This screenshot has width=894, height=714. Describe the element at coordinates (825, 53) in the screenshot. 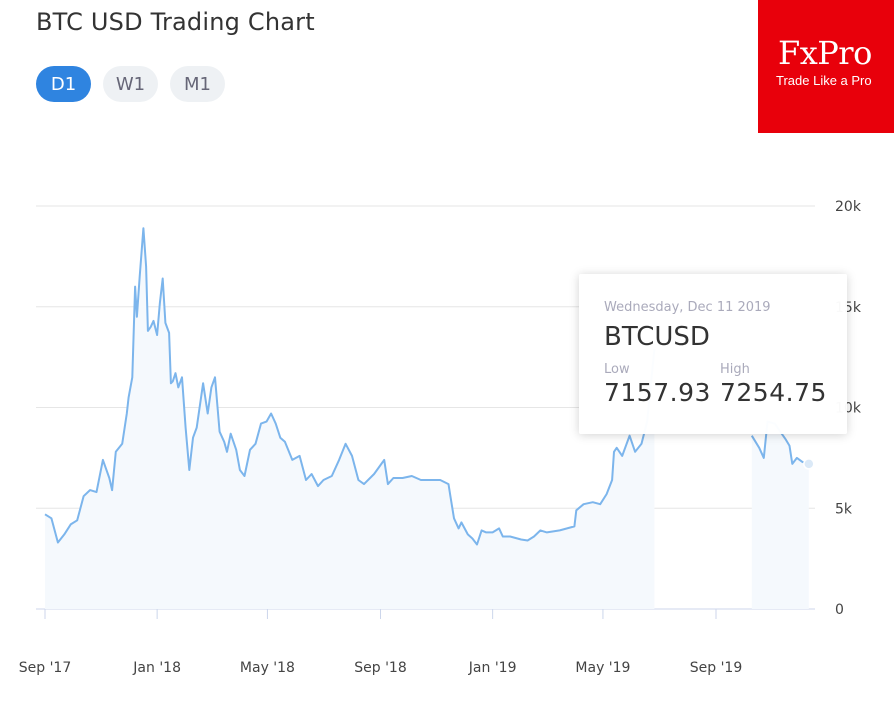

I see `logo-brand: FxPro` at that location.